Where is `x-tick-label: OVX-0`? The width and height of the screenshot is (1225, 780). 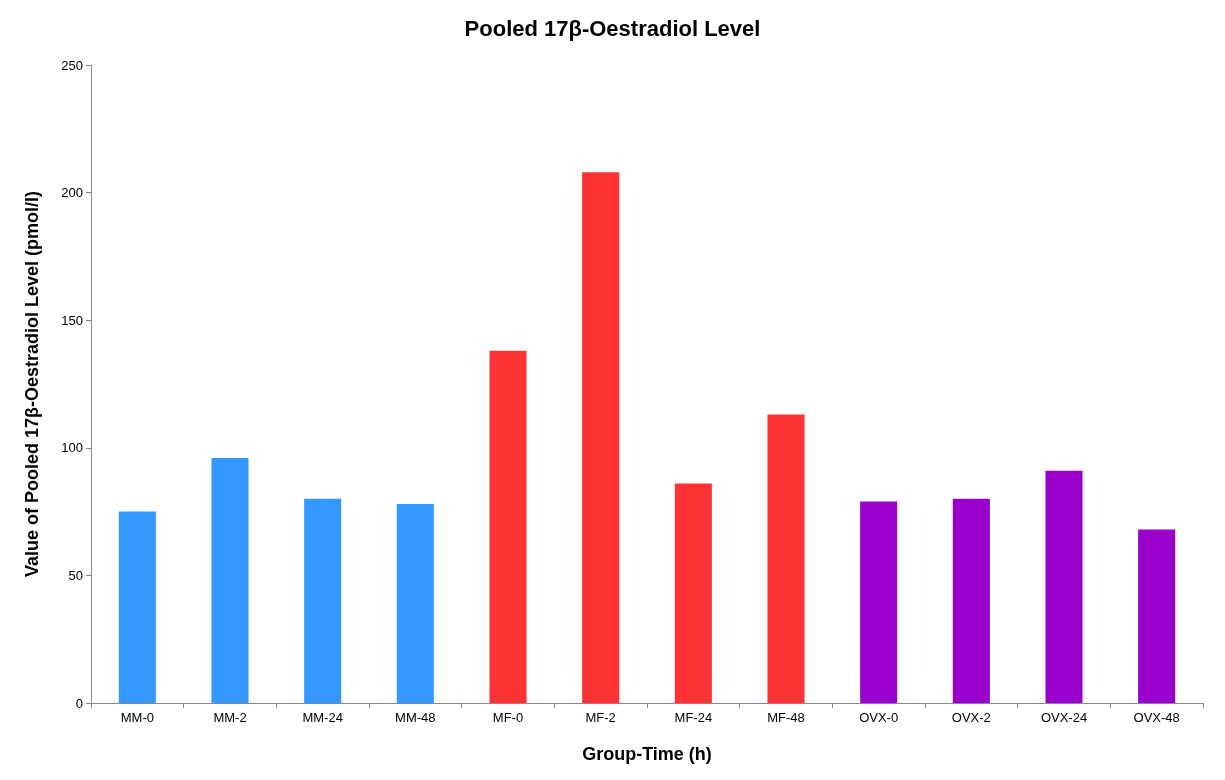 x-tick-label: OVX-0 is located at coordinates (879, 717).